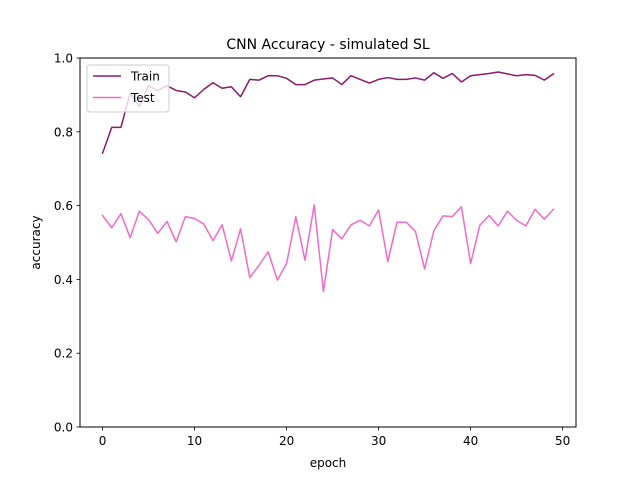 The height and width of the screenshot is (480, 640). Describe the element at coordinates (562, 441) in the screenshot. I see `x-tick-label: 50` at that location.